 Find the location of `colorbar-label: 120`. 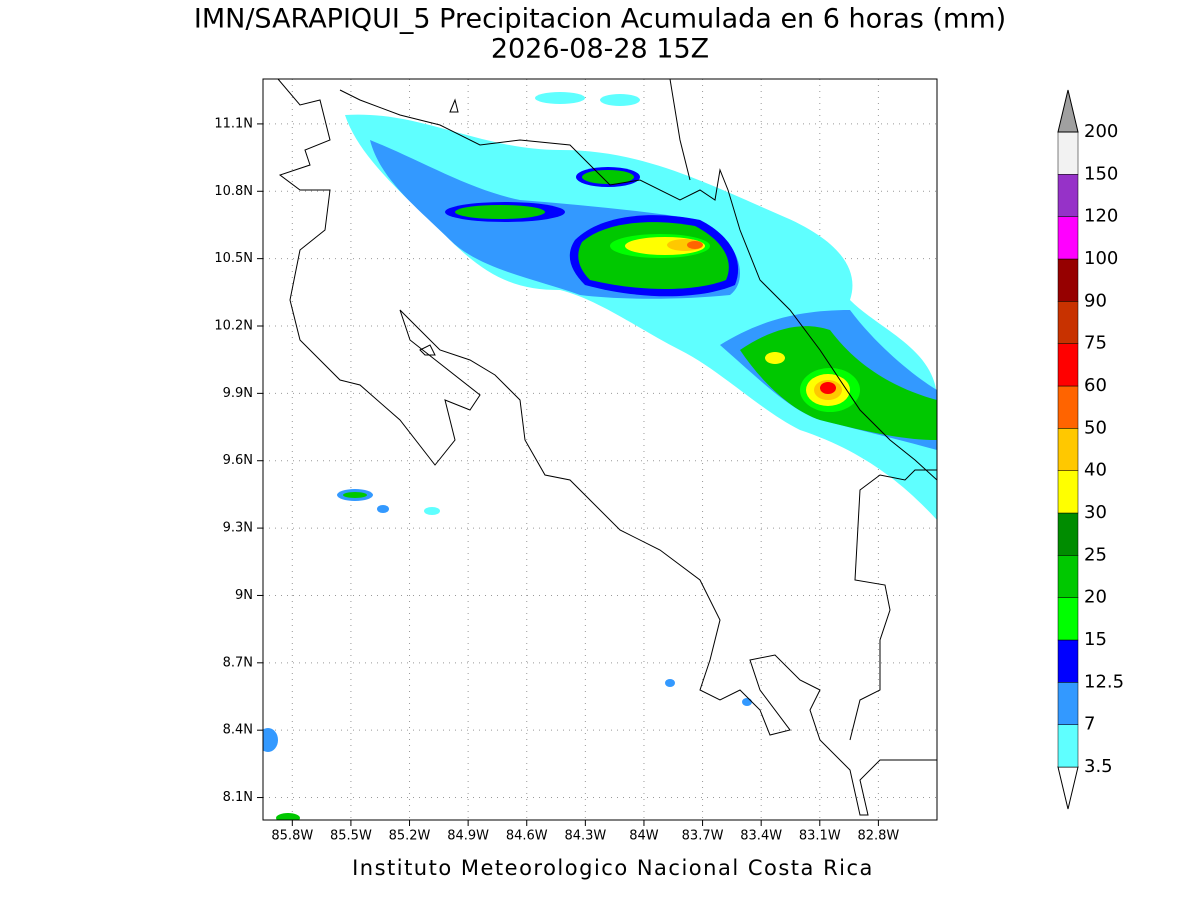

colorbar-label: 120 is located at coordinates (1101, 216).